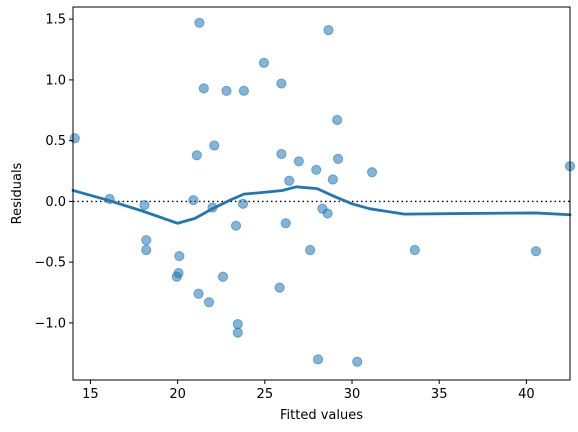 The width and height of the screenshot is (578, 432). Describe the element at coordinates (17, 193) in the screenshot. I see `y-axis-title: Residuals` at that location.